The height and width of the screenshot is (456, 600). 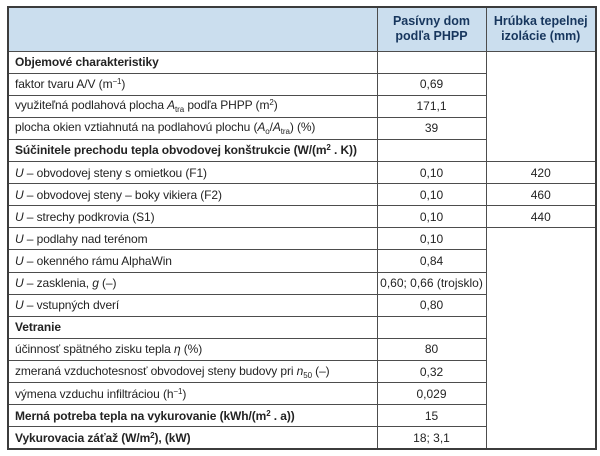 I want to click on row-value: 0,80, so click(x=431, y=305).